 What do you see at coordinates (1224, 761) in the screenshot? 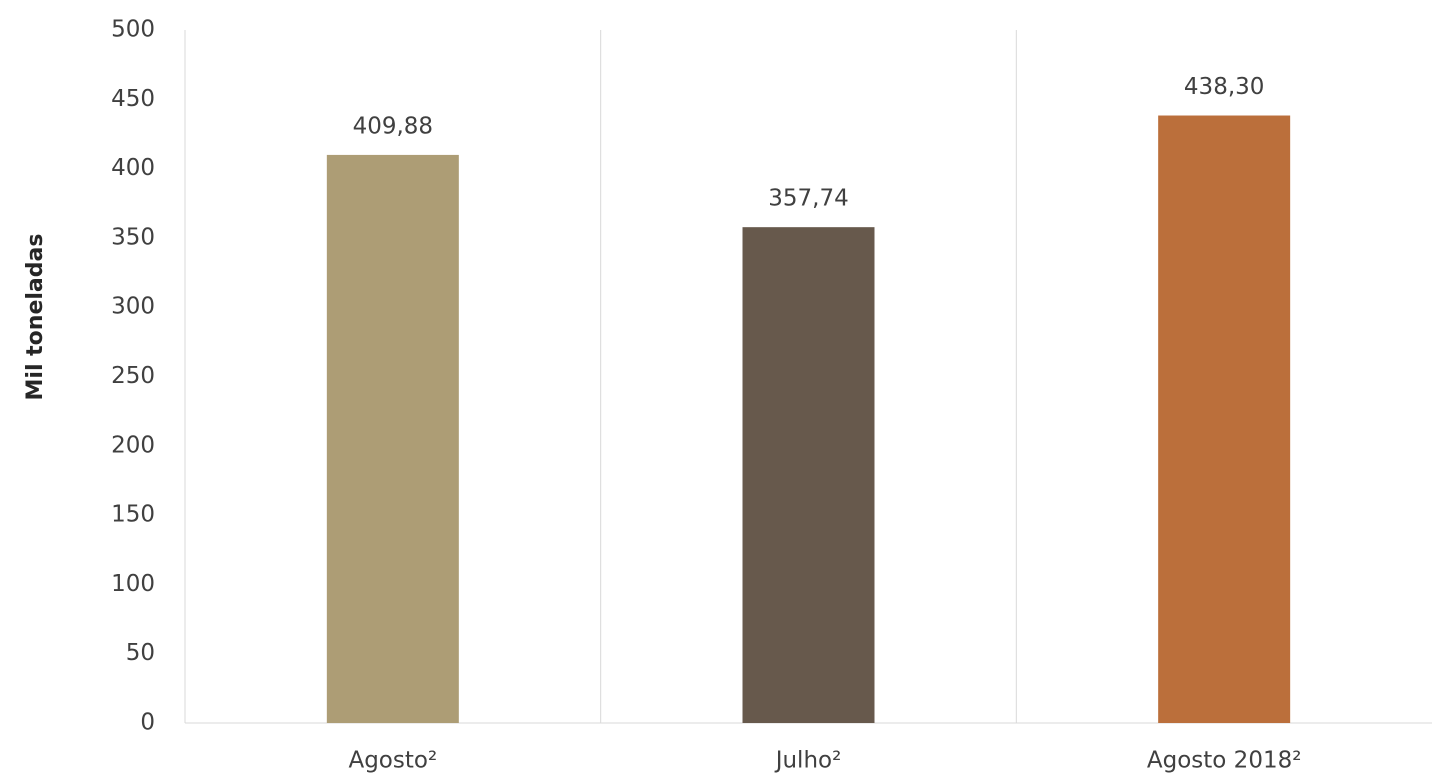
I see `x-tick-label: Agosto 2018²` at bounding box center [1224, 761].